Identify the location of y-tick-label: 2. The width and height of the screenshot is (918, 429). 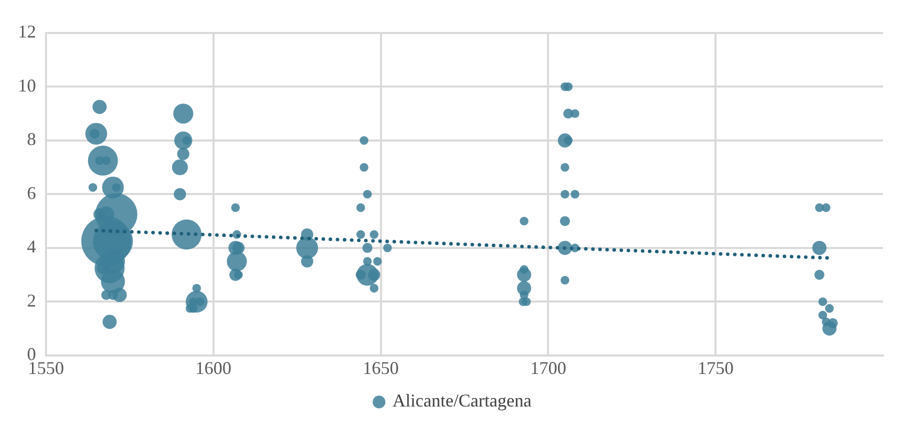
(31, 300).